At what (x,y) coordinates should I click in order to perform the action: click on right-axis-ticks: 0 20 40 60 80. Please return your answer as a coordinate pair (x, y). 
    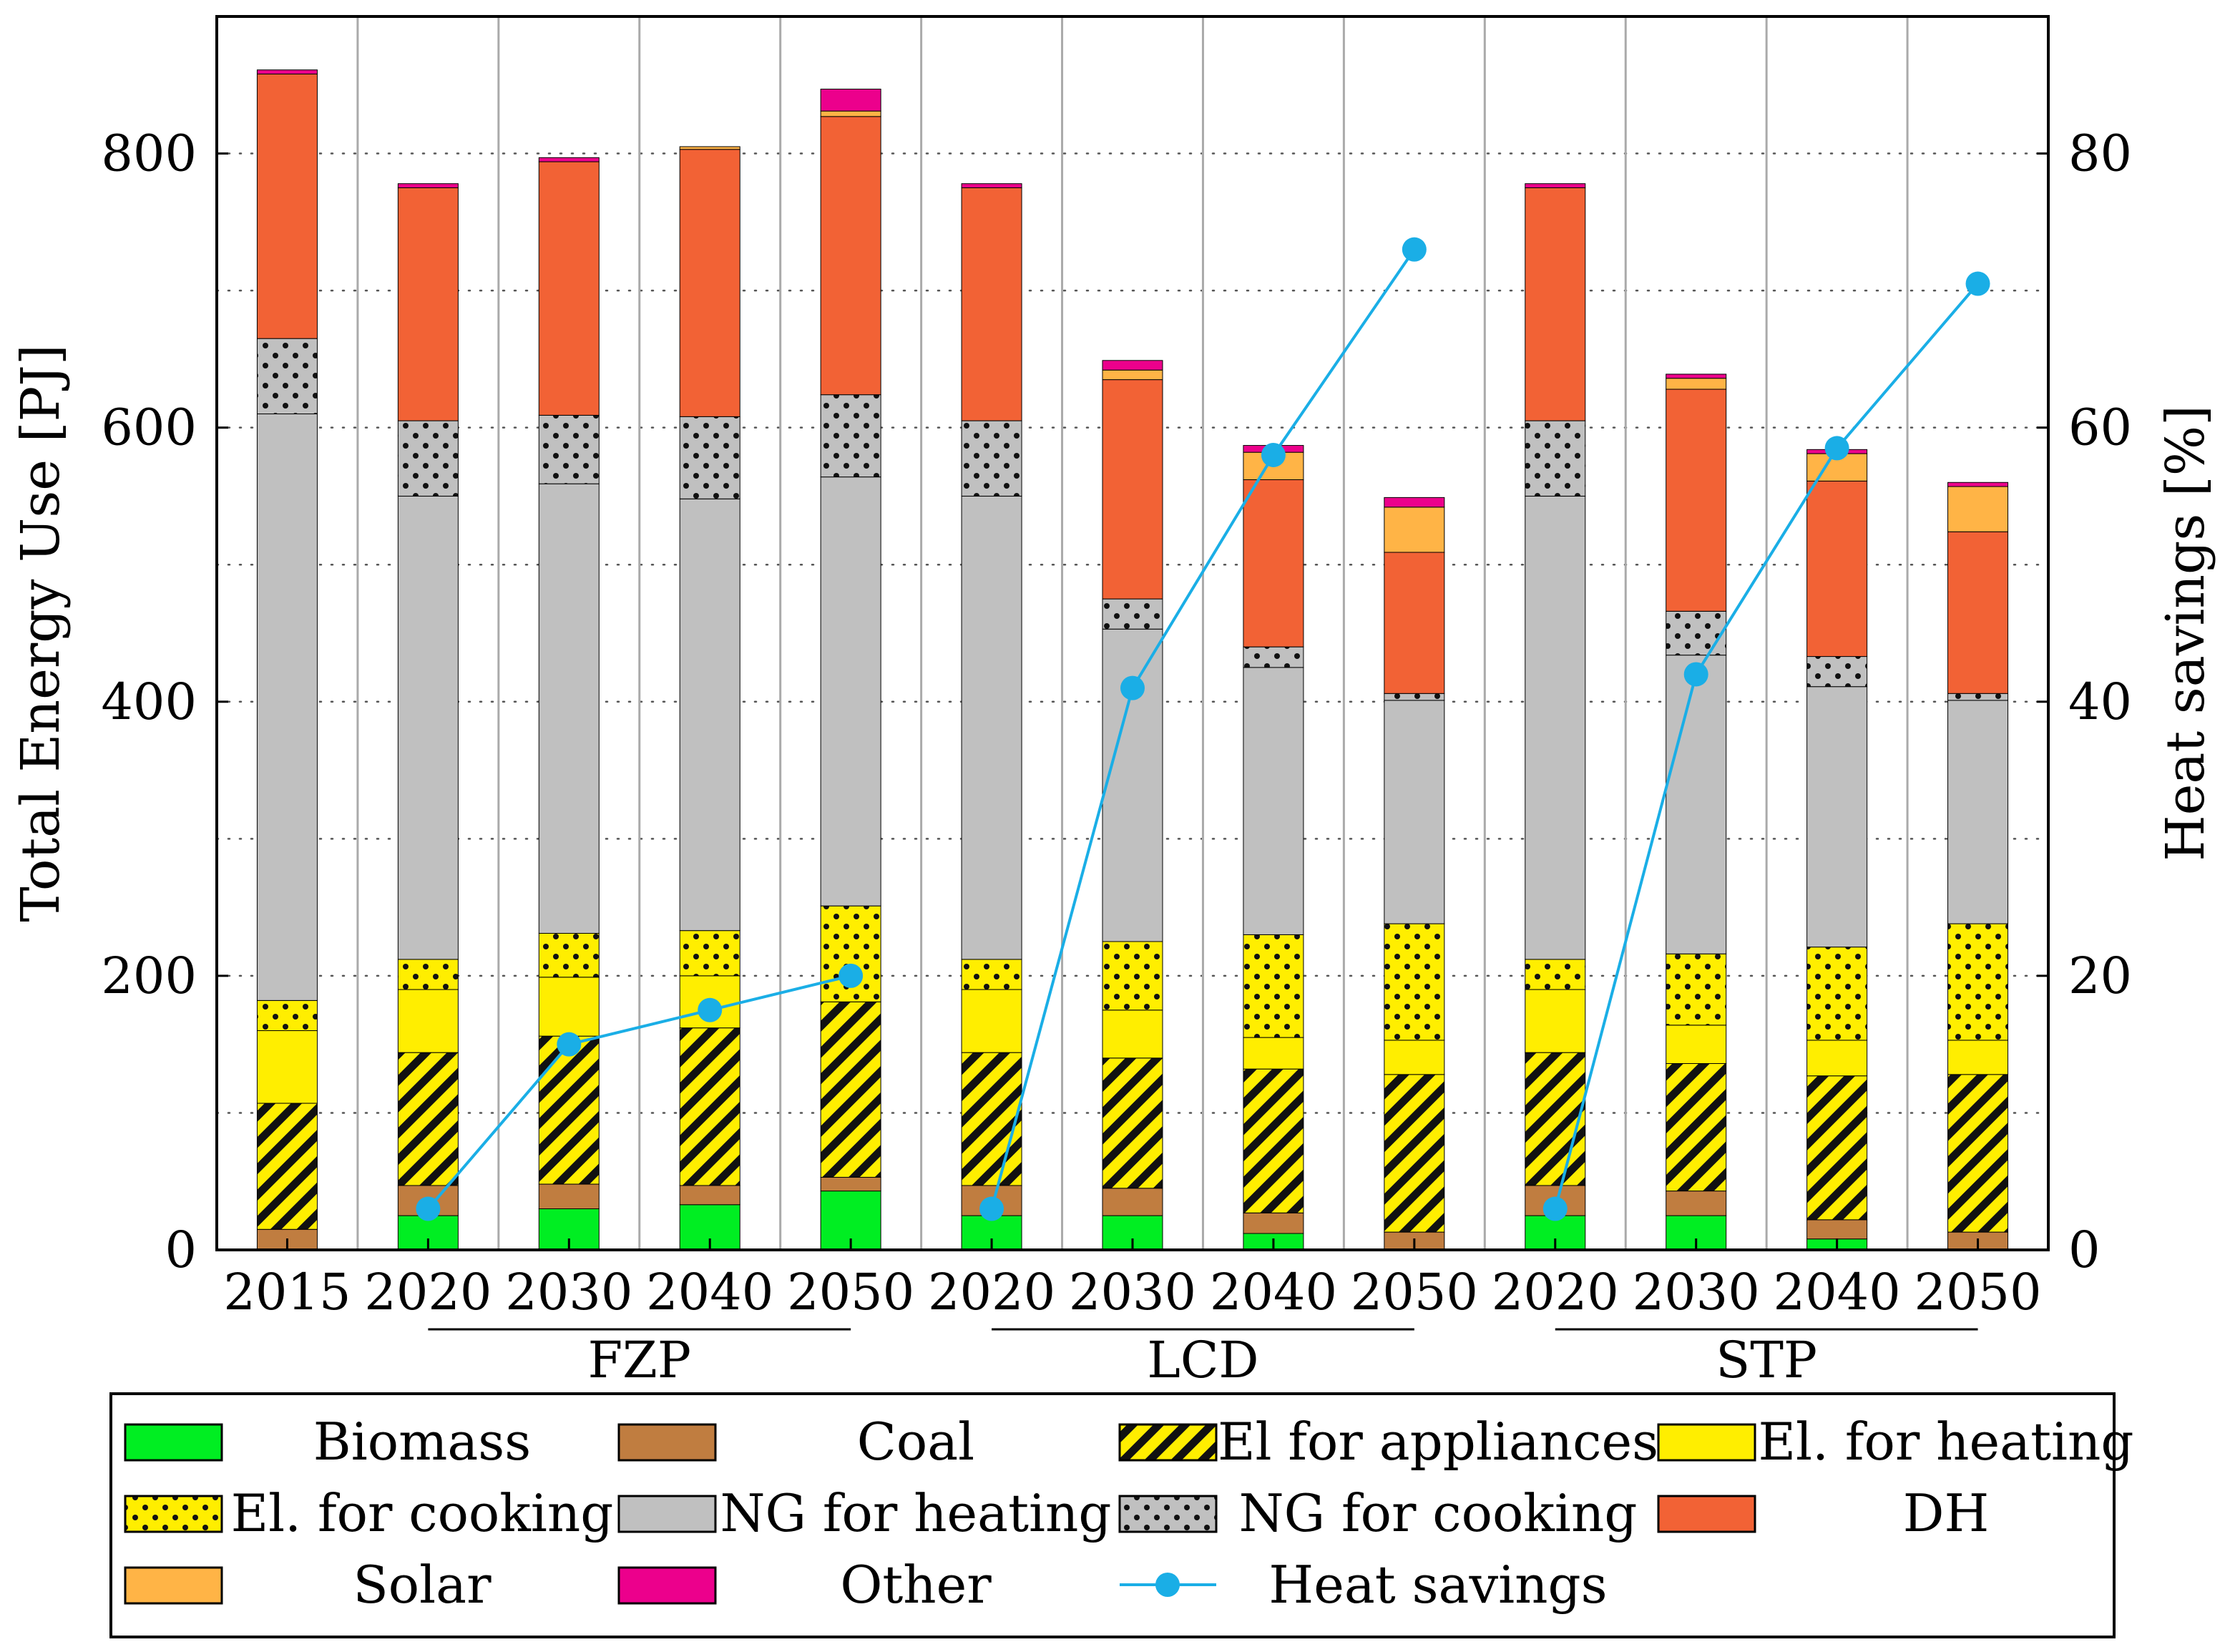
    Looking at the image, I should click on (2084, 701).